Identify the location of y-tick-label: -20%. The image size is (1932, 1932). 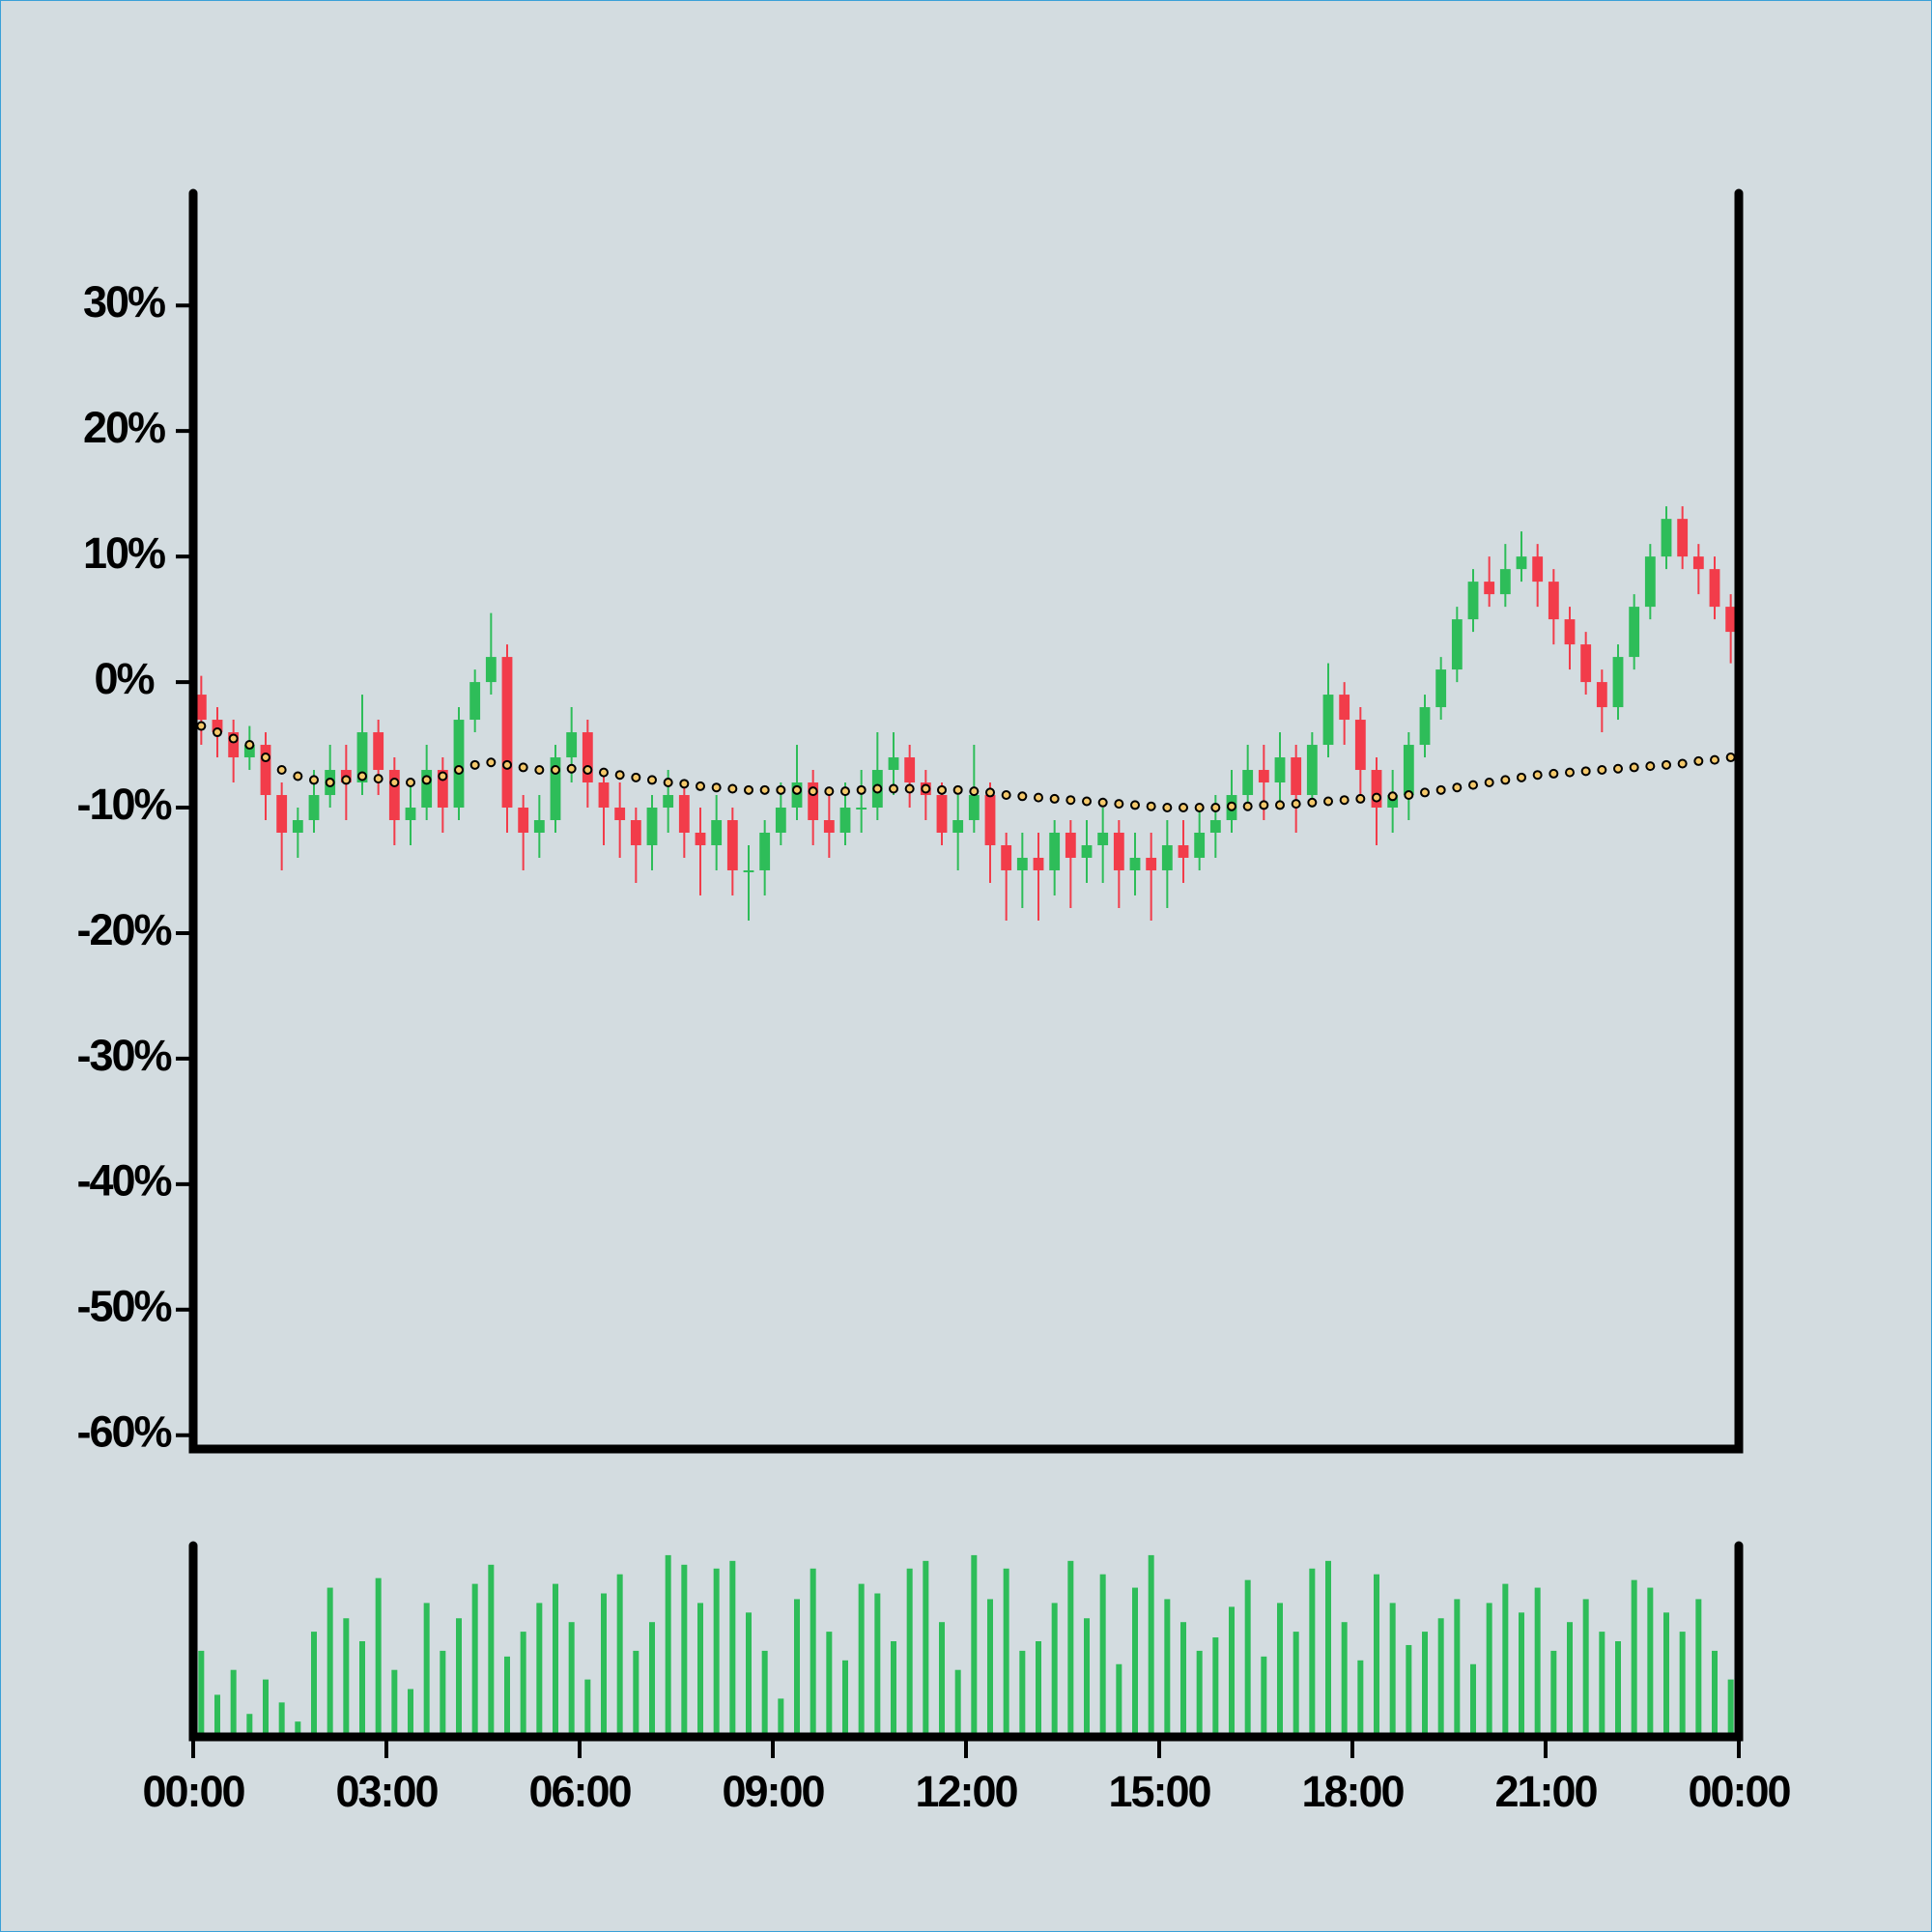
(123, 929).